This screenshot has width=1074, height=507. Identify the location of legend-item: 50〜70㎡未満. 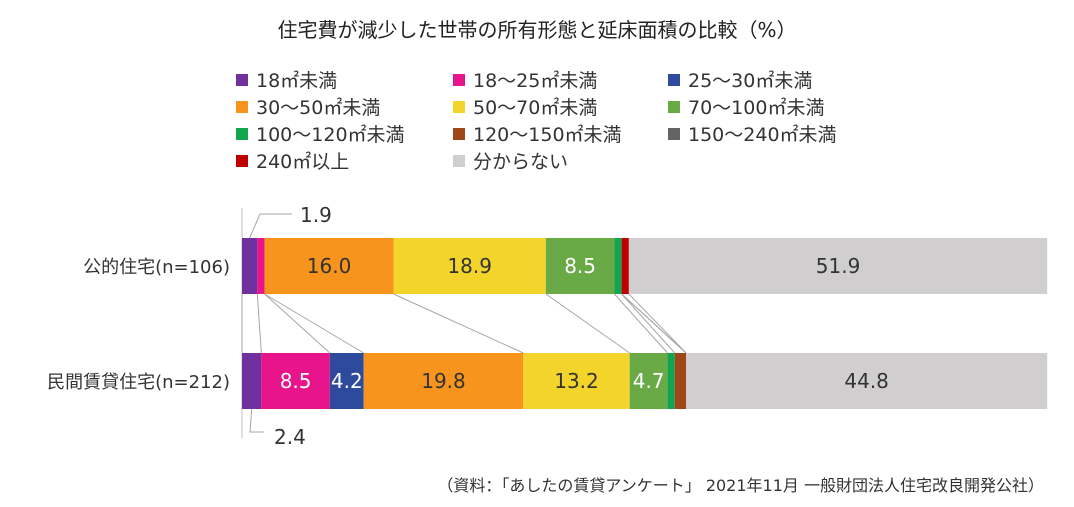
(525, 106).